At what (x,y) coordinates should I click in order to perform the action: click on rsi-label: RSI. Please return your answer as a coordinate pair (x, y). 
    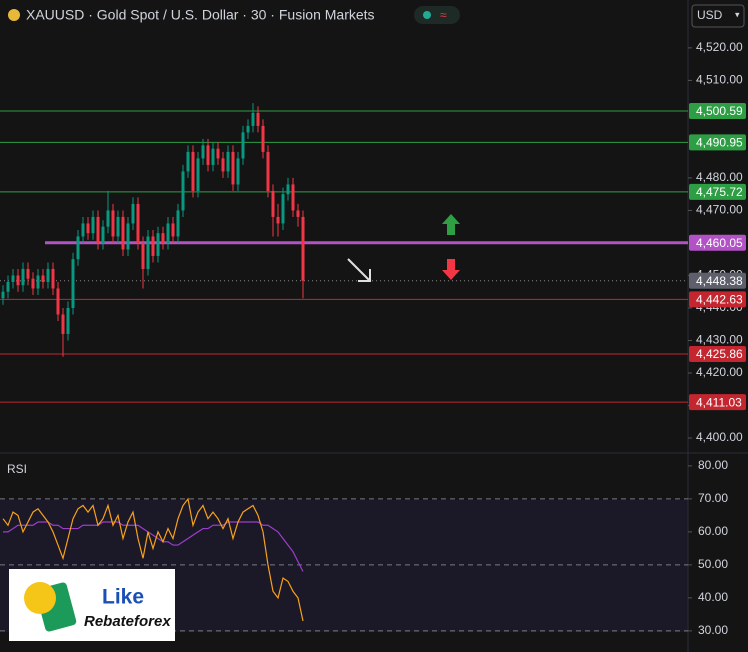
    Looking at the image, I should click on (17, 469).